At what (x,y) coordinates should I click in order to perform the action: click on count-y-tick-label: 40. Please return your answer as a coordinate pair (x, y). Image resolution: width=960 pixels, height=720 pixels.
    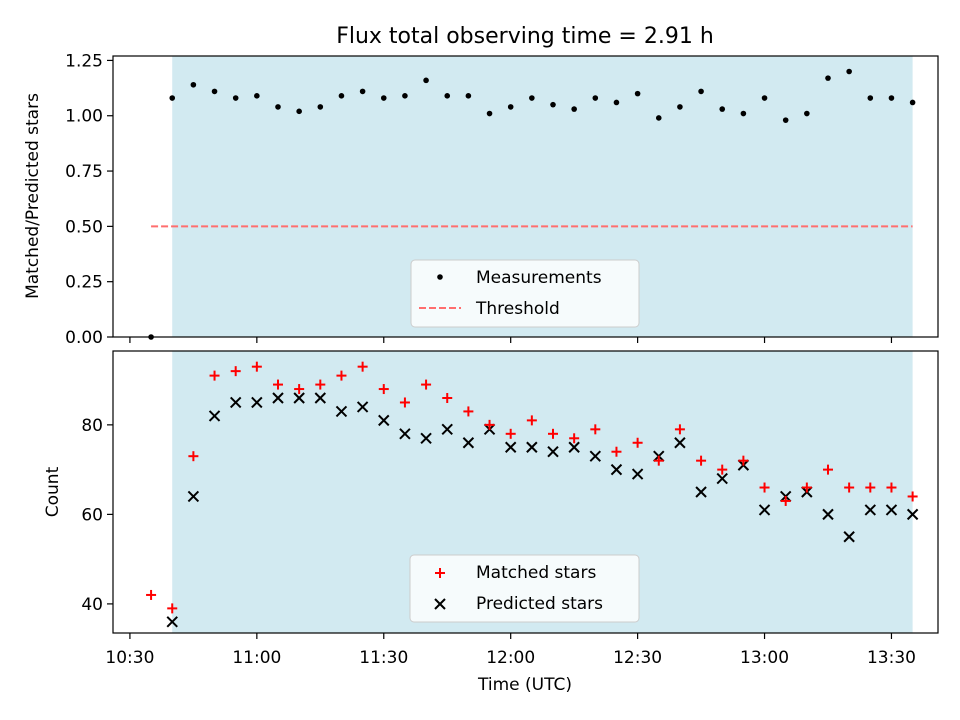
    Looking at the image, I should click on (92, 605).